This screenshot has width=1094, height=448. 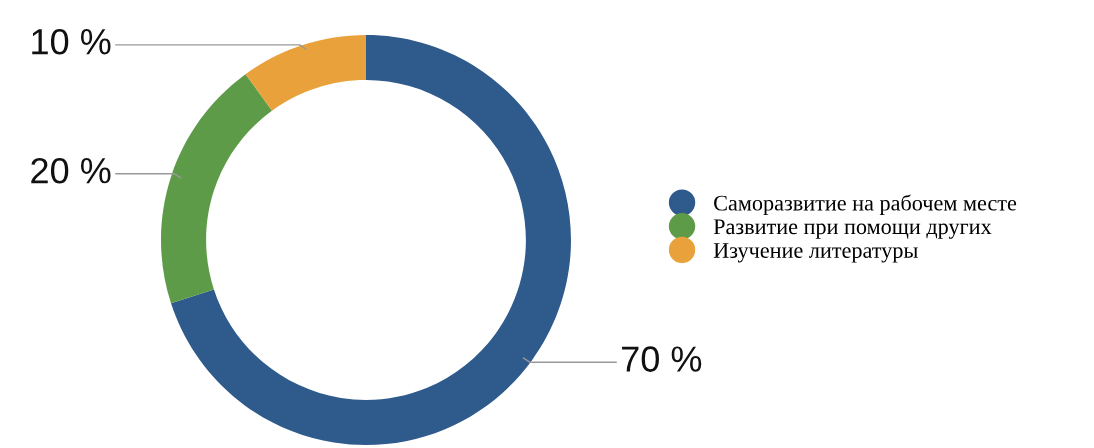 I want to click on legend-label: Саморазвитие на рабочем месте, so click(x=865, y=205).